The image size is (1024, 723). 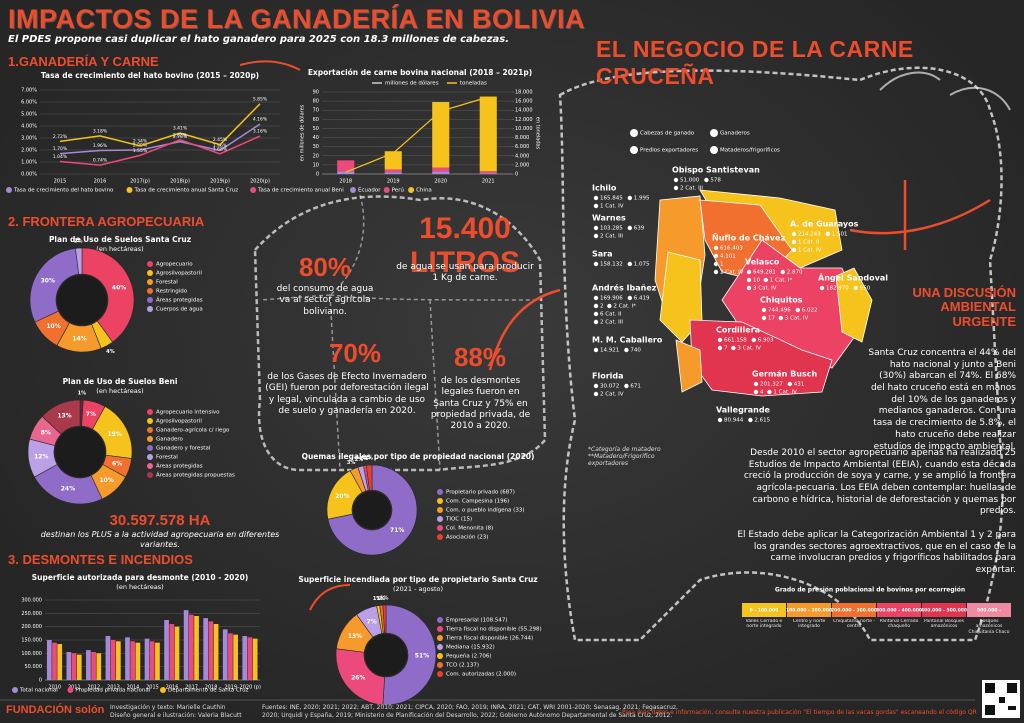 I want to click on scale-range: 0 - 100.000, so click(x=764, y=611).